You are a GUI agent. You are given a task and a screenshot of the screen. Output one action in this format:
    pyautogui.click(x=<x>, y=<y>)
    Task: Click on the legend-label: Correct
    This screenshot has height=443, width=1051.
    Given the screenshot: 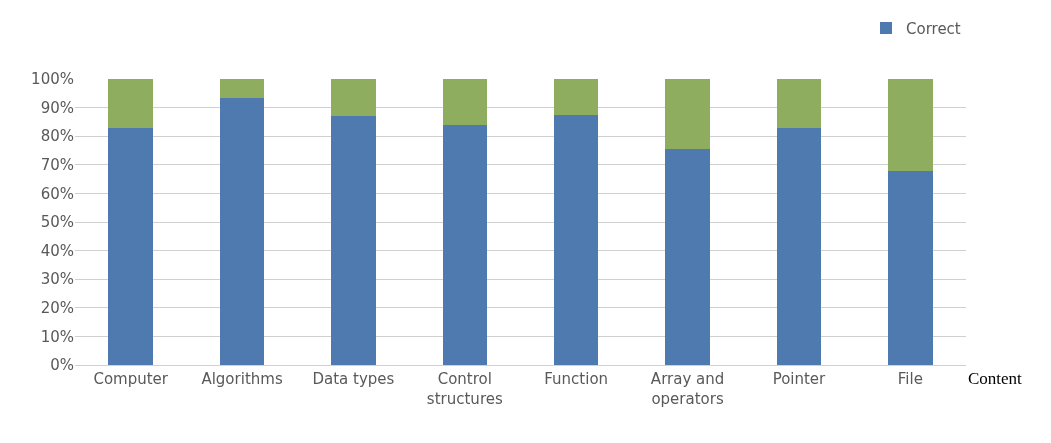 What is the action you would take?
    pyautogui.click(x=933, y=28)
    